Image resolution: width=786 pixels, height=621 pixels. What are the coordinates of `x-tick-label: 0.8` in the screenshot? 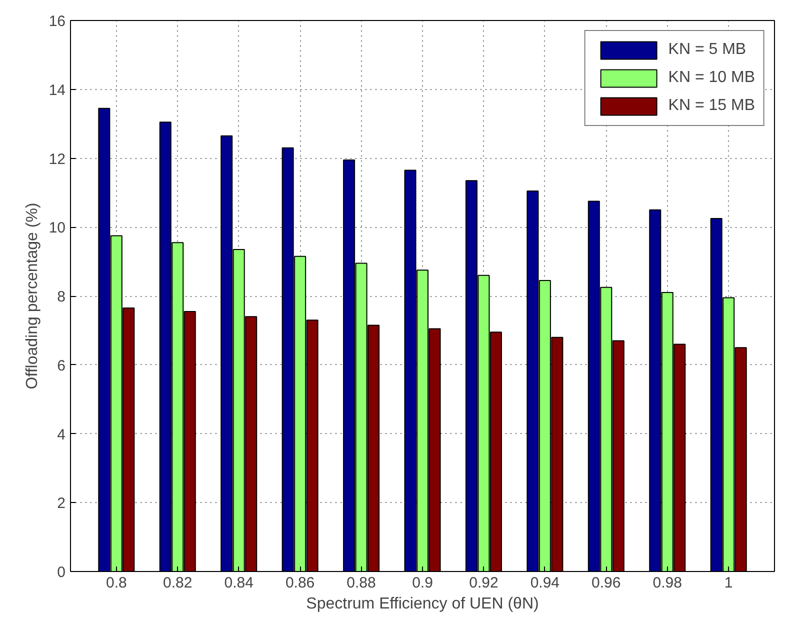 It's located at (116, 583).